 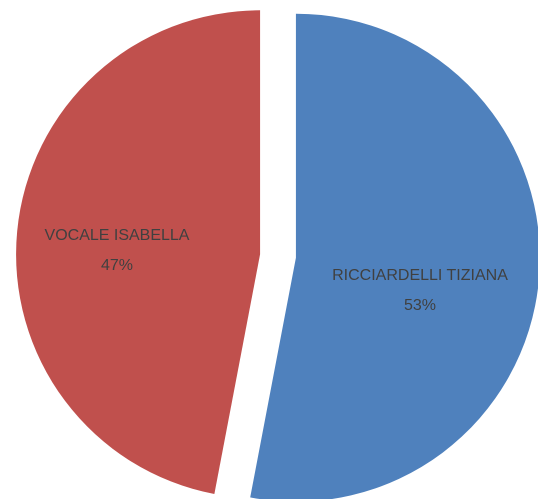 What do you see at coordinates (117, 250) in the screenshot?
I see `slice-label: VOCALE ISABELLA 47%` at bounding box center [117, 250].